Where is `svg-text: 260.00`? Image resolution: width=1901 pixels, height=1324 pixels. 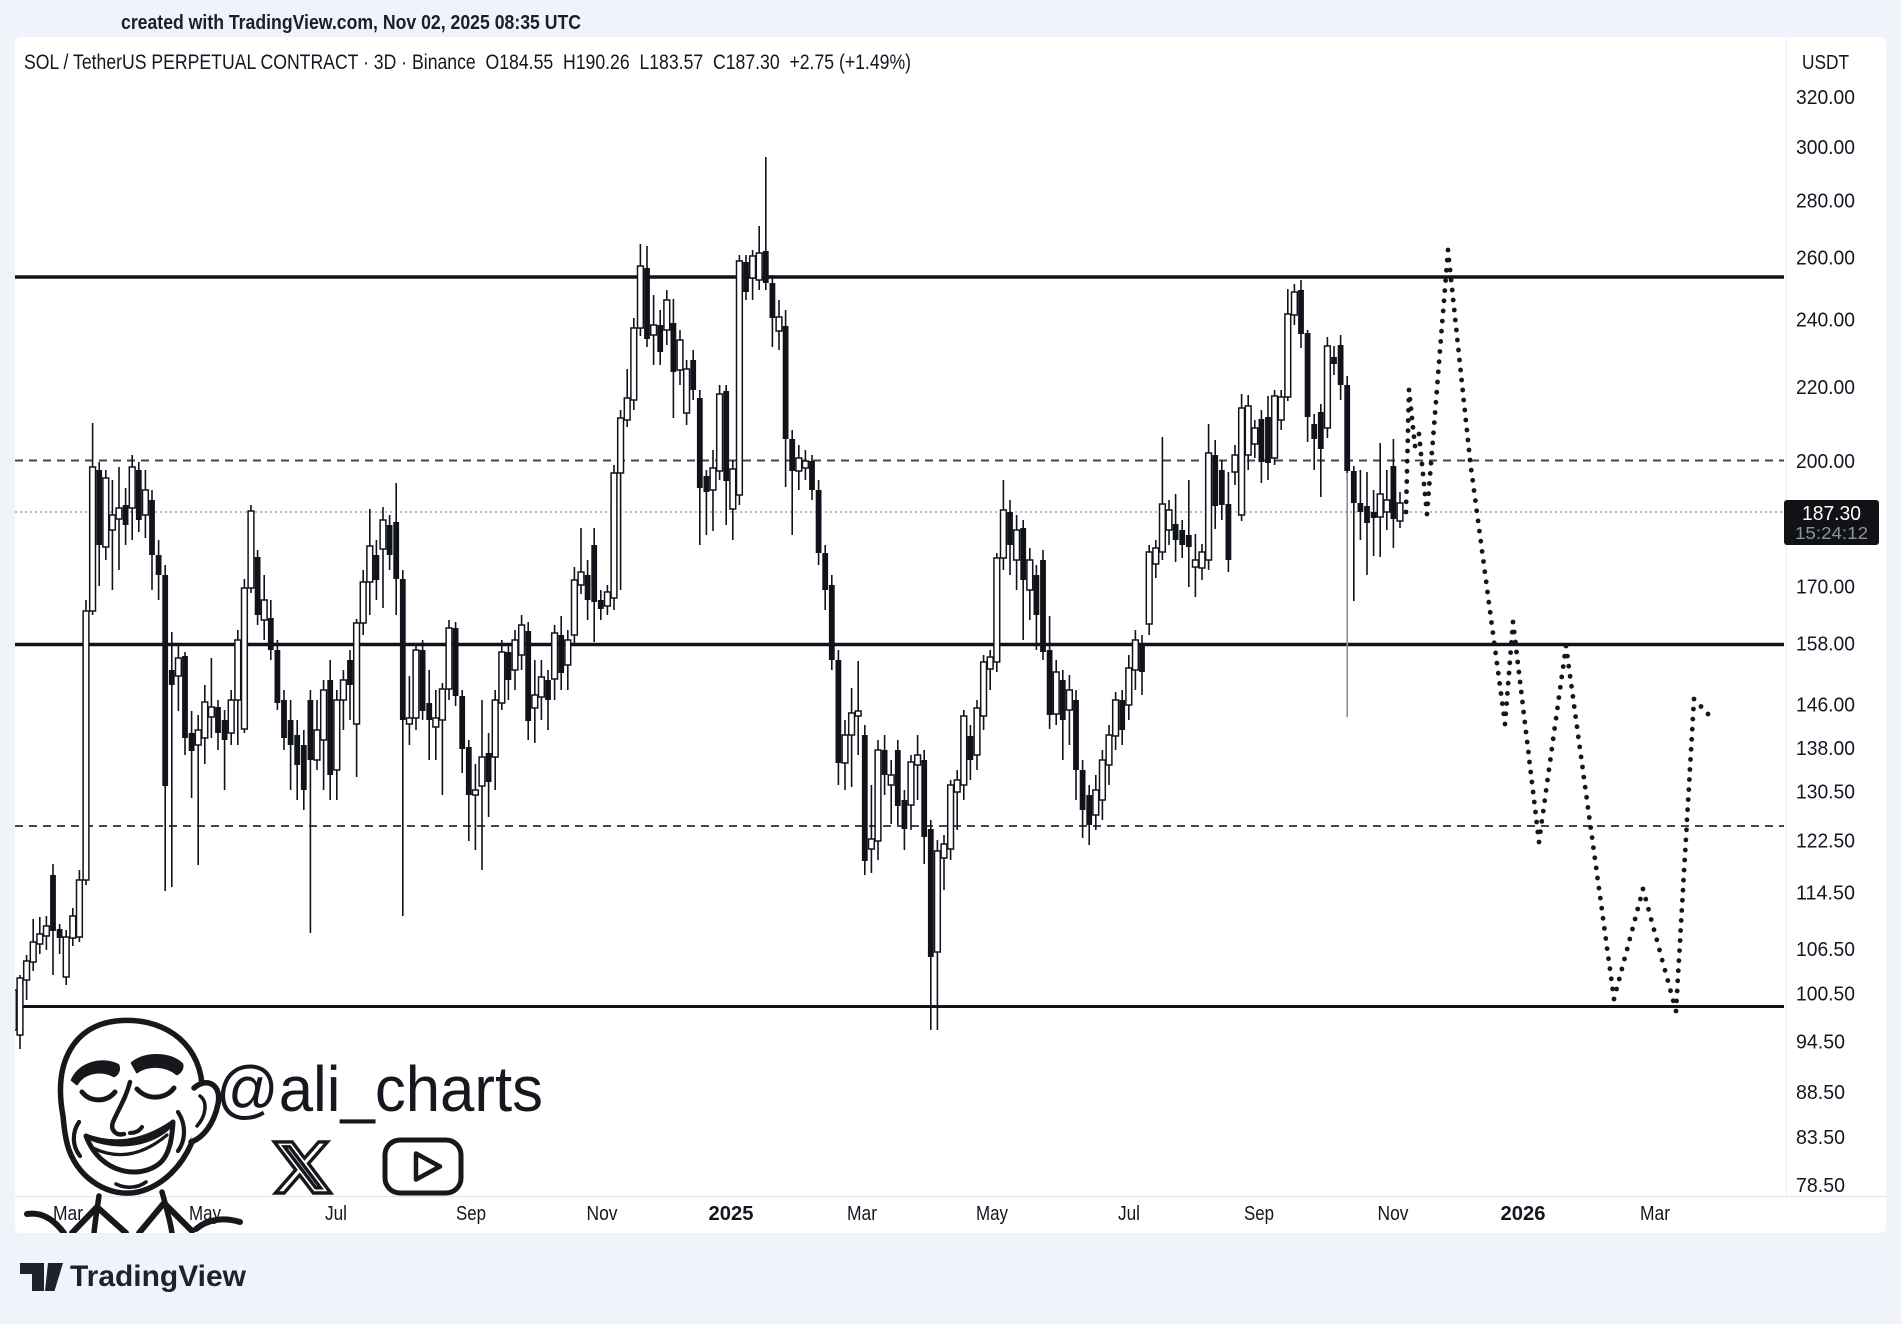 svg-text: 260.00 is located at coordinates (1825, 259).